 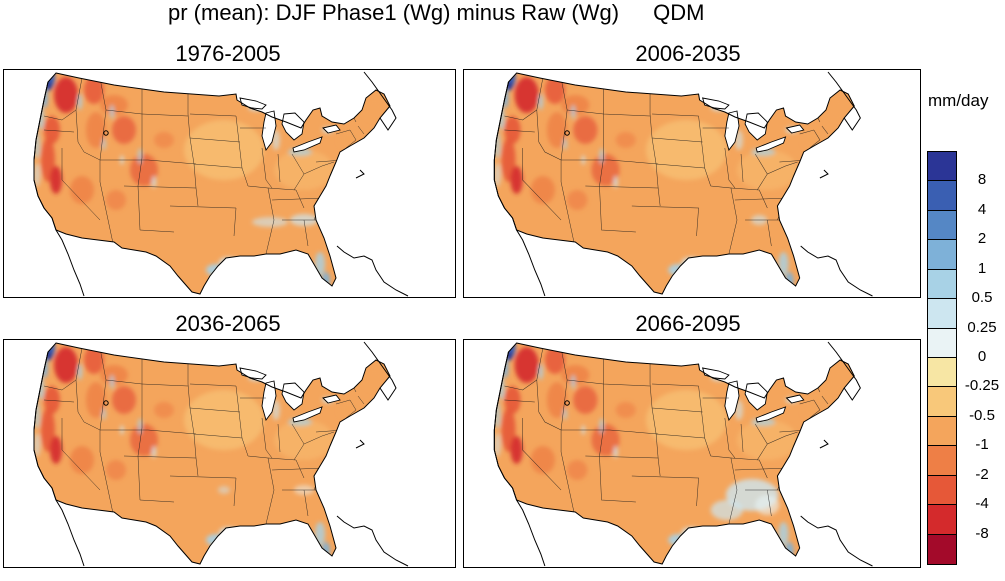 What do you see at coordinates (982, 504) in the screenshot?
I see `colorbar-tick-label: -4` at bounding box center [982, 504].